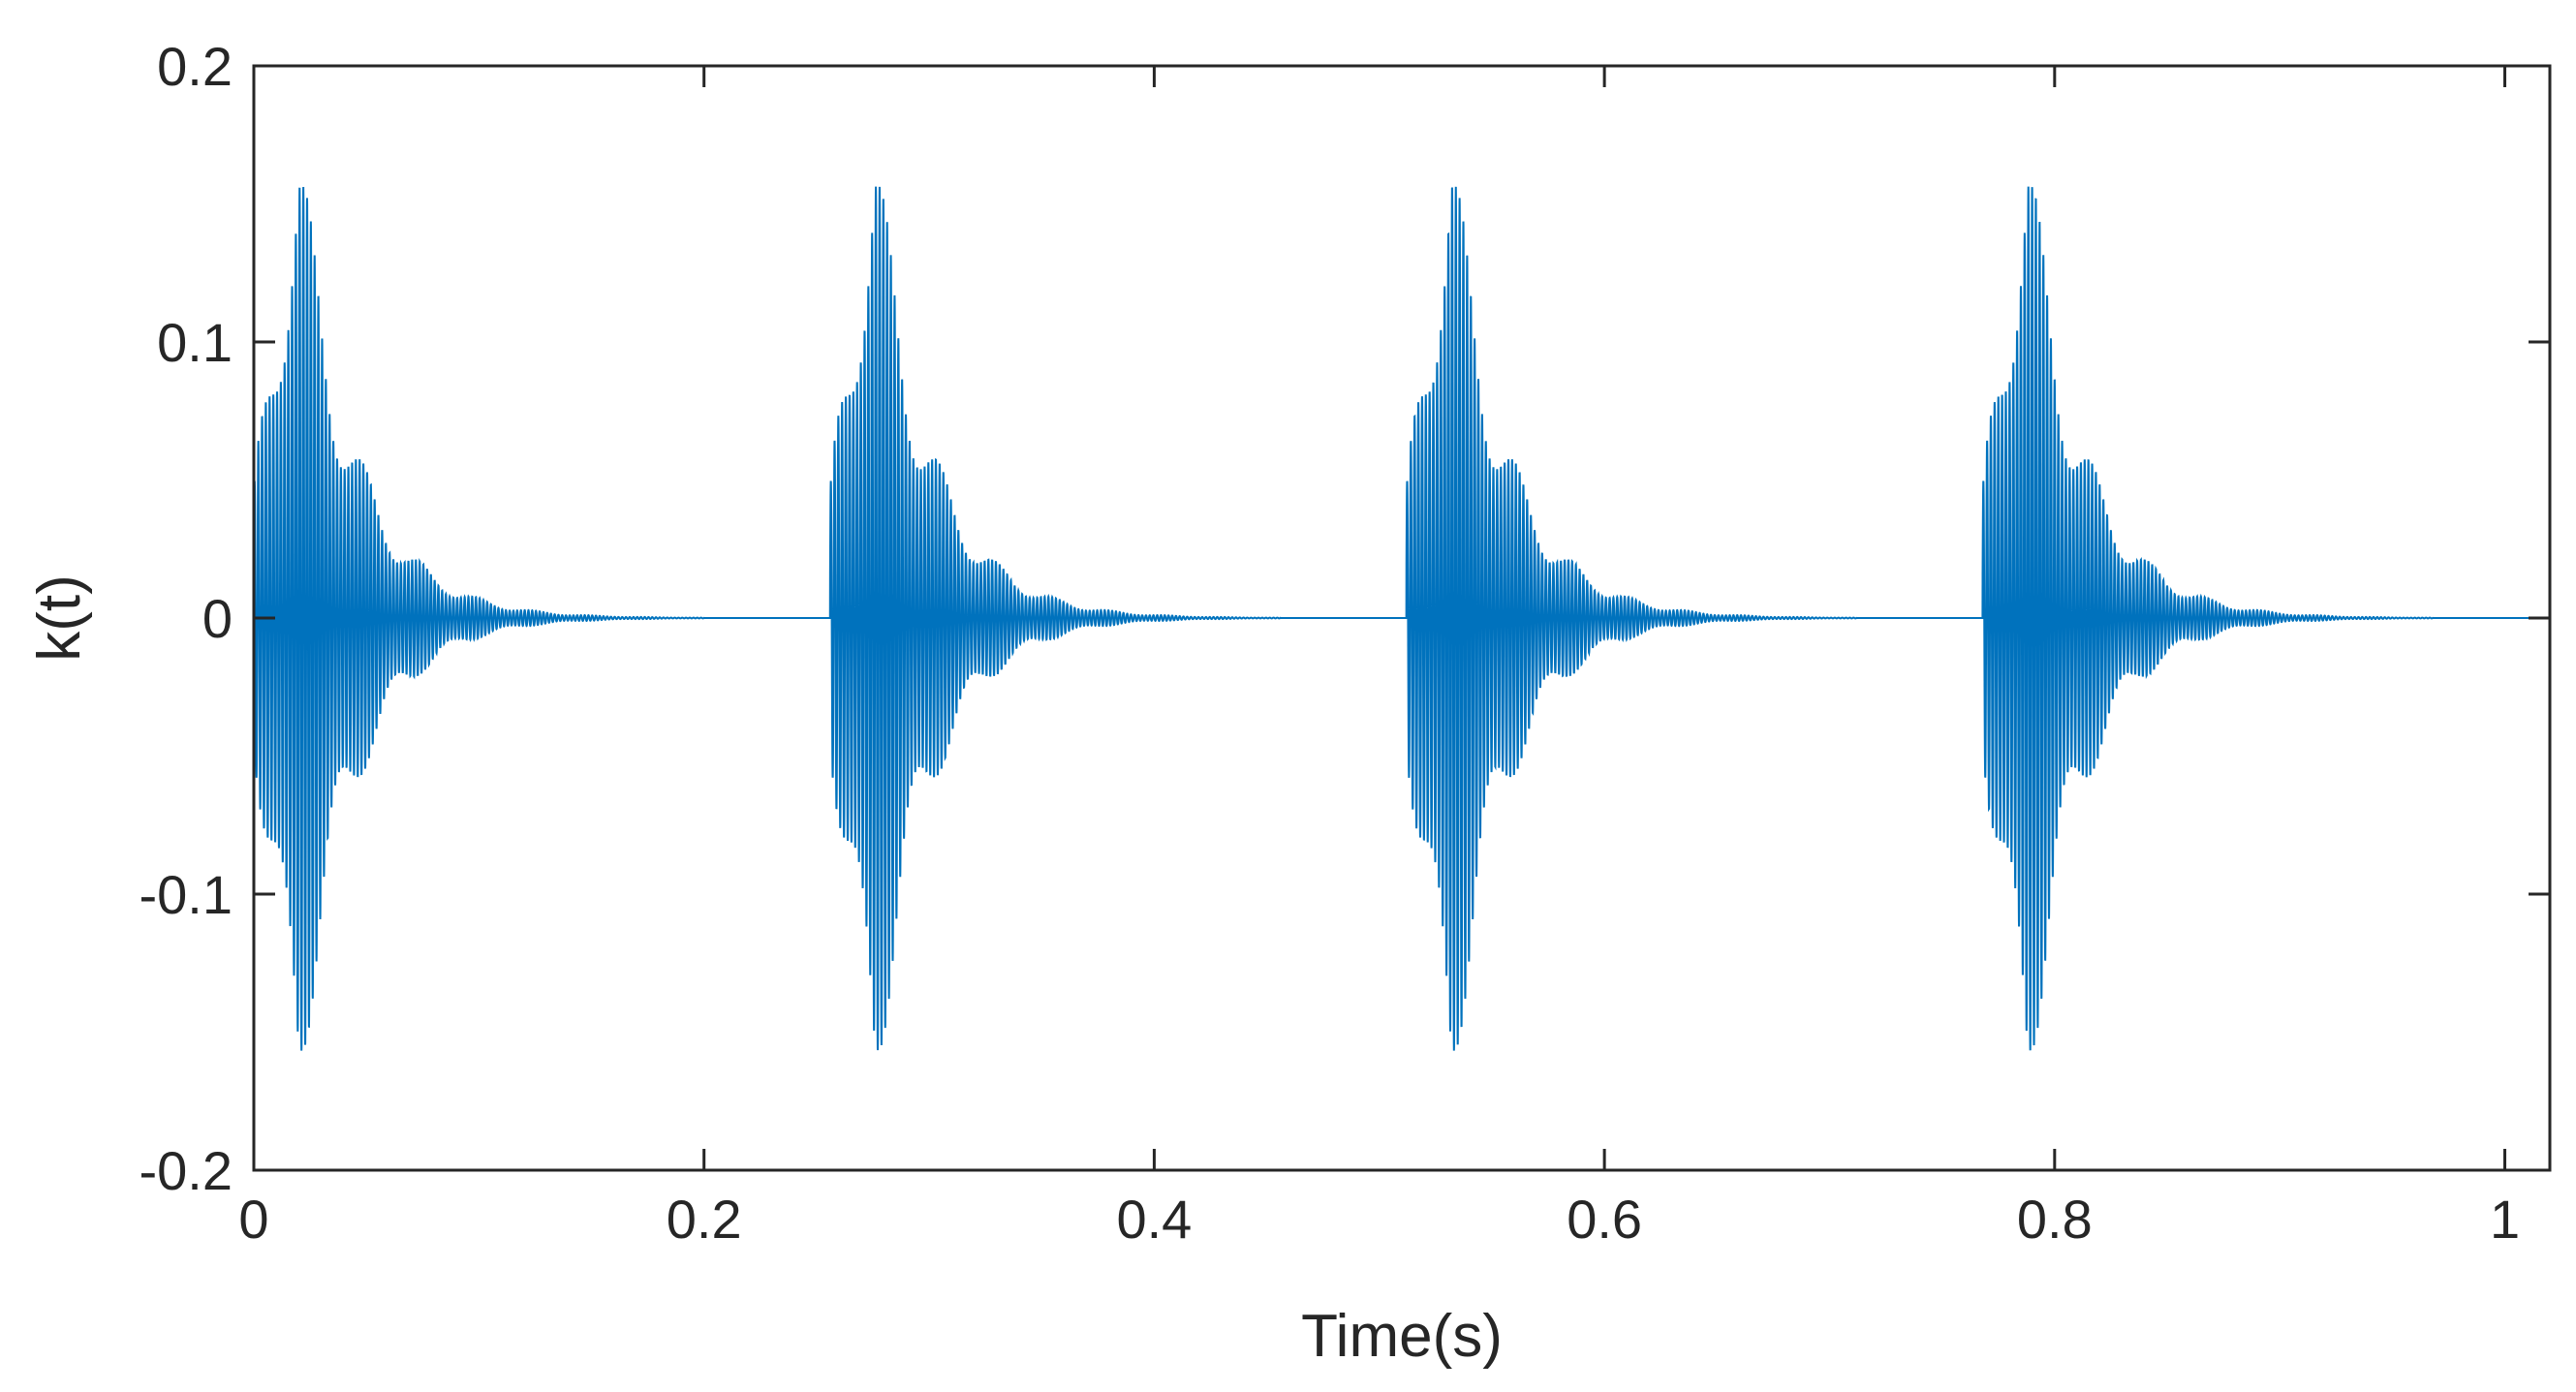 The width and height of the screenshot is (2576, 1392). I want to click on y-tick-label: 0, so click(217, 619).